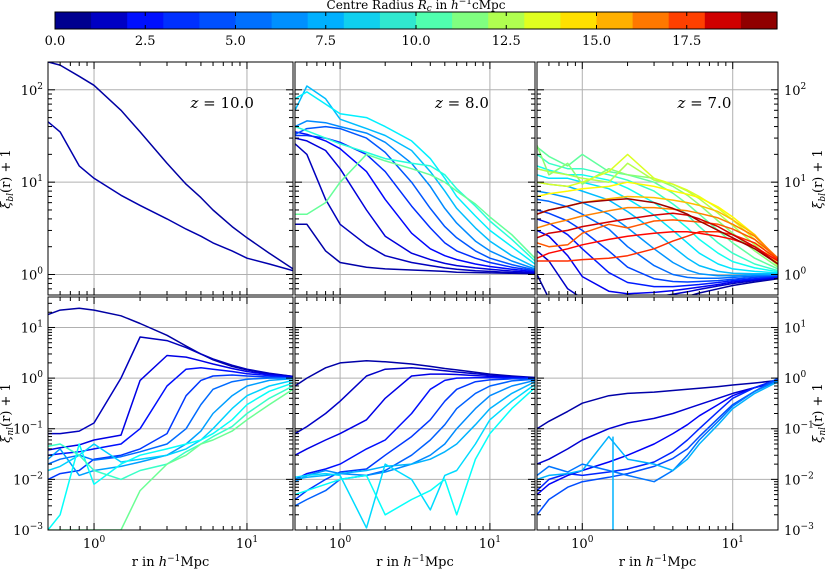  What do you see at coordinates (660, 559) in the screenshot?
I see `x-axis-label-exp: −1` at bounding box center [660, 559].